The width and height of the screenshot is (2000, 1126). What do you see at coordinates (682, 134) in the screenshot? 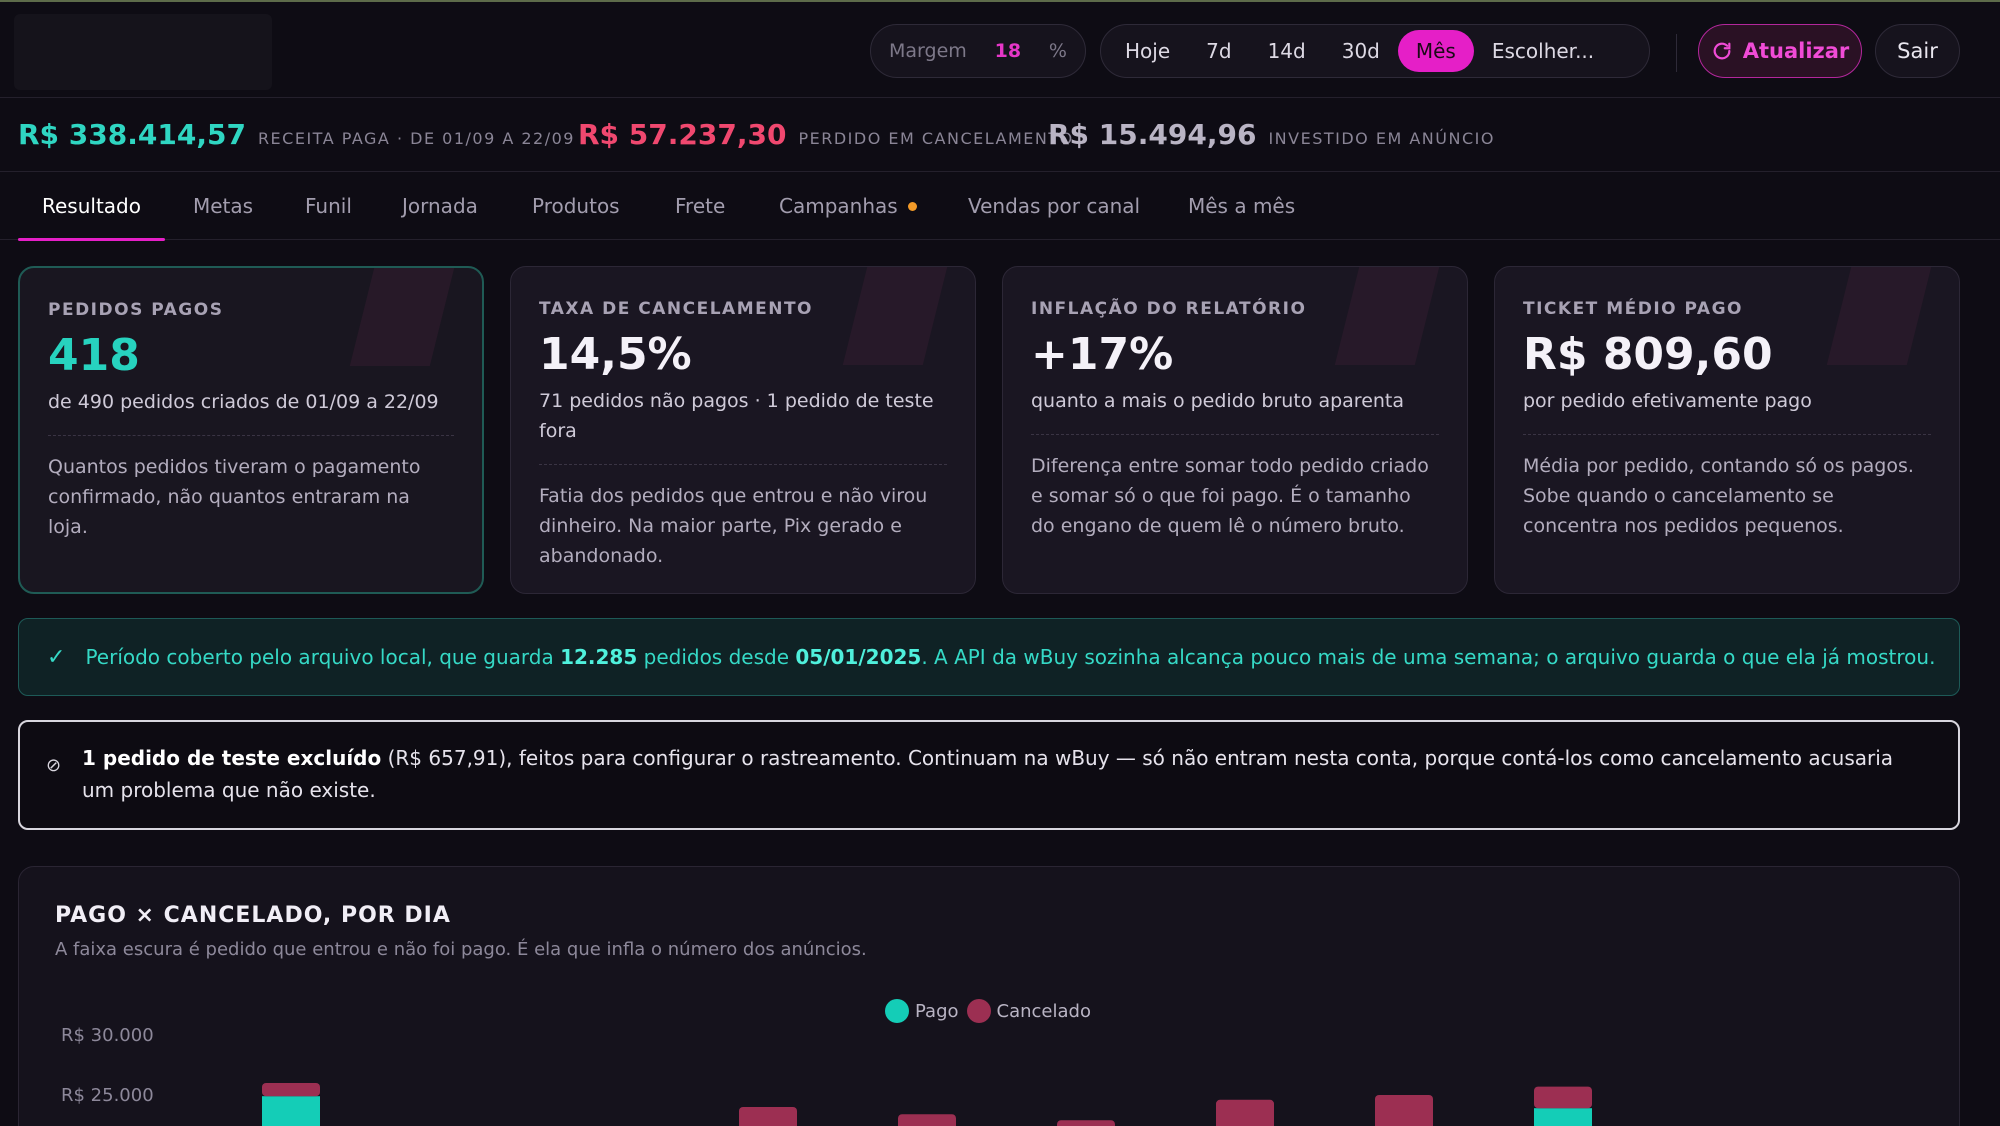
I see `summary-cancelled-value: R$ 57.237,30` at bounding box center [682, 134].